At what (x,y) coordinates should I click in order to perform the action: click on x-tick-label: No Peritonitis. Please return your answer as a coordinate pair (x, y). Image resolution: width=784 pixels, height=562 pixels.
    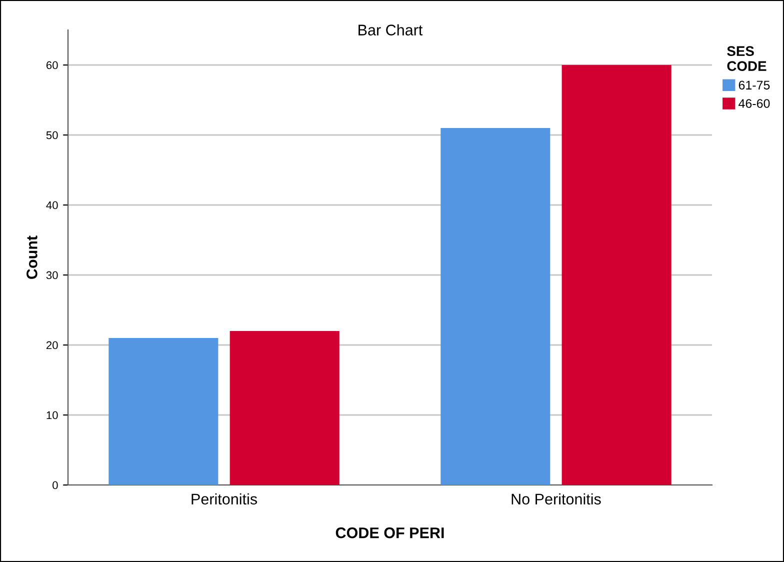
    Looking at the image, I should click on (556, 499).